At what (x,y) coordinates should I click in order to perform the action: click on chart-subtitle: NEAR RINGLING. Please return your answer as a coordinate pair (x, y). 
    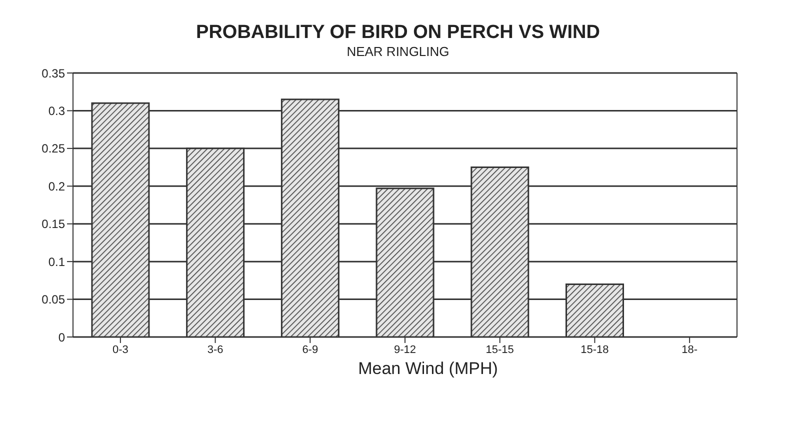
    Looking at the image, I should click on (398, 51).